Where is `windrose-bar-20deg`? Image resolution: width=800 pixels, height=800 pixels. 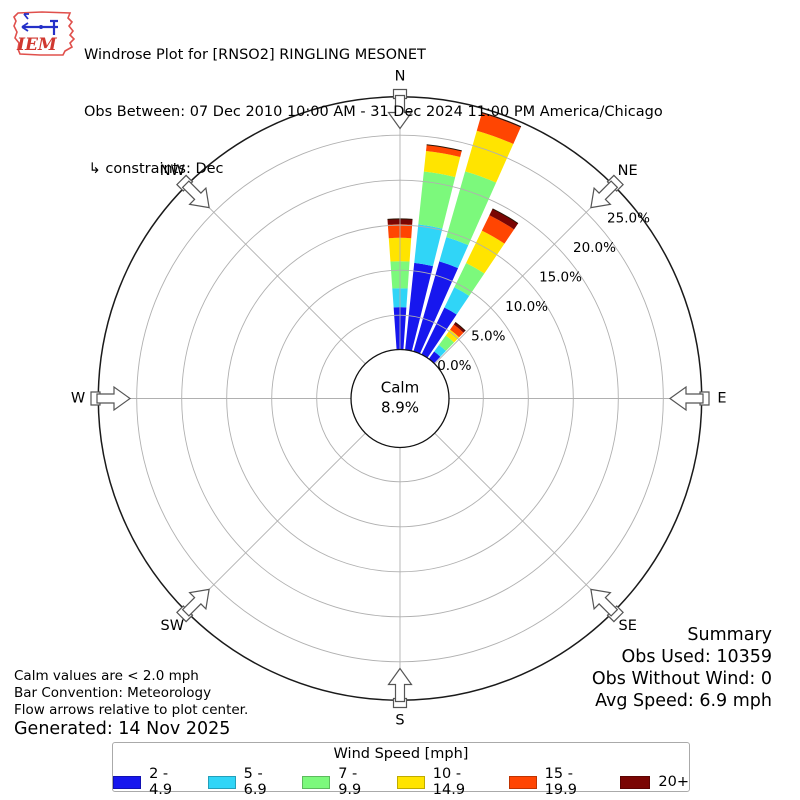 windrose-bar-20deg is located at coordinates (466, 238).